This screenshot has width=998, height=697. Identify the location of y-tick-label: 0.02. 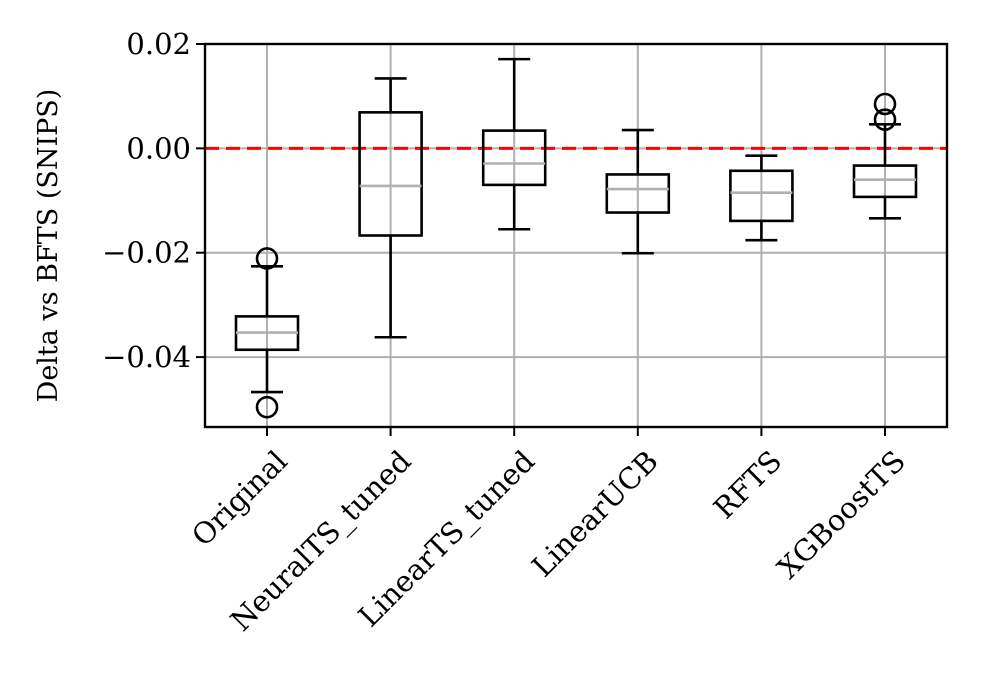
(158, 44).